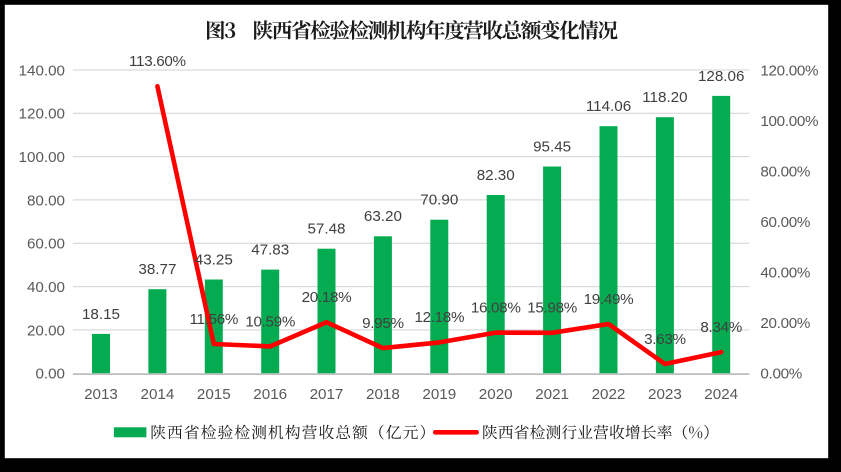 The height and width of the screenshot is (472, 841). What do you see at coordinates (552, 308) in the screenshot?
I see `svg-text: 15.98%` at bounding box center [552, 308].